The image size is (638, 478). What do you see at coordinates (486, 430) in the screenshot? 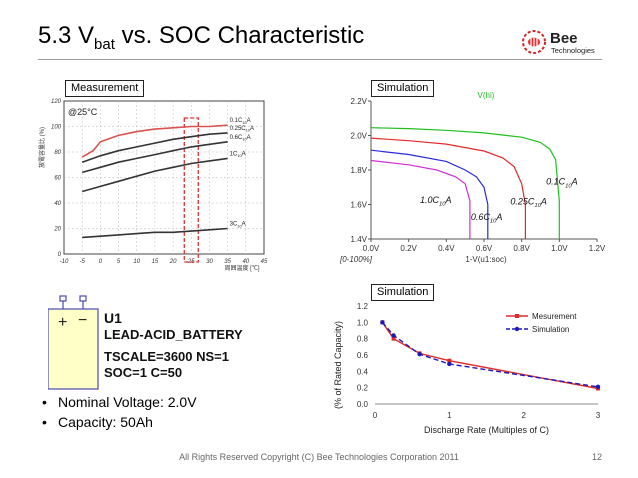
I see `x-axis-label: Discharge Rate (Multiples of C)` at bounding box center [486, 430].